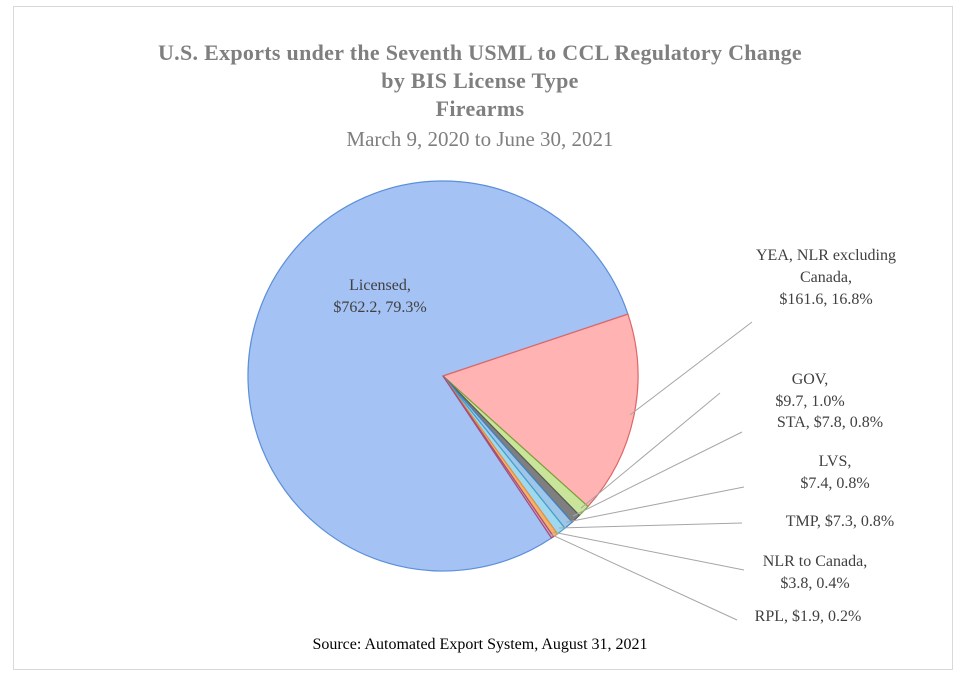  What do you see at coordinates (840, 521) in the screenshot?
I see `pie-label-tmp: TMP, $7.3, 0.8%` at bounding box center [840, 521].